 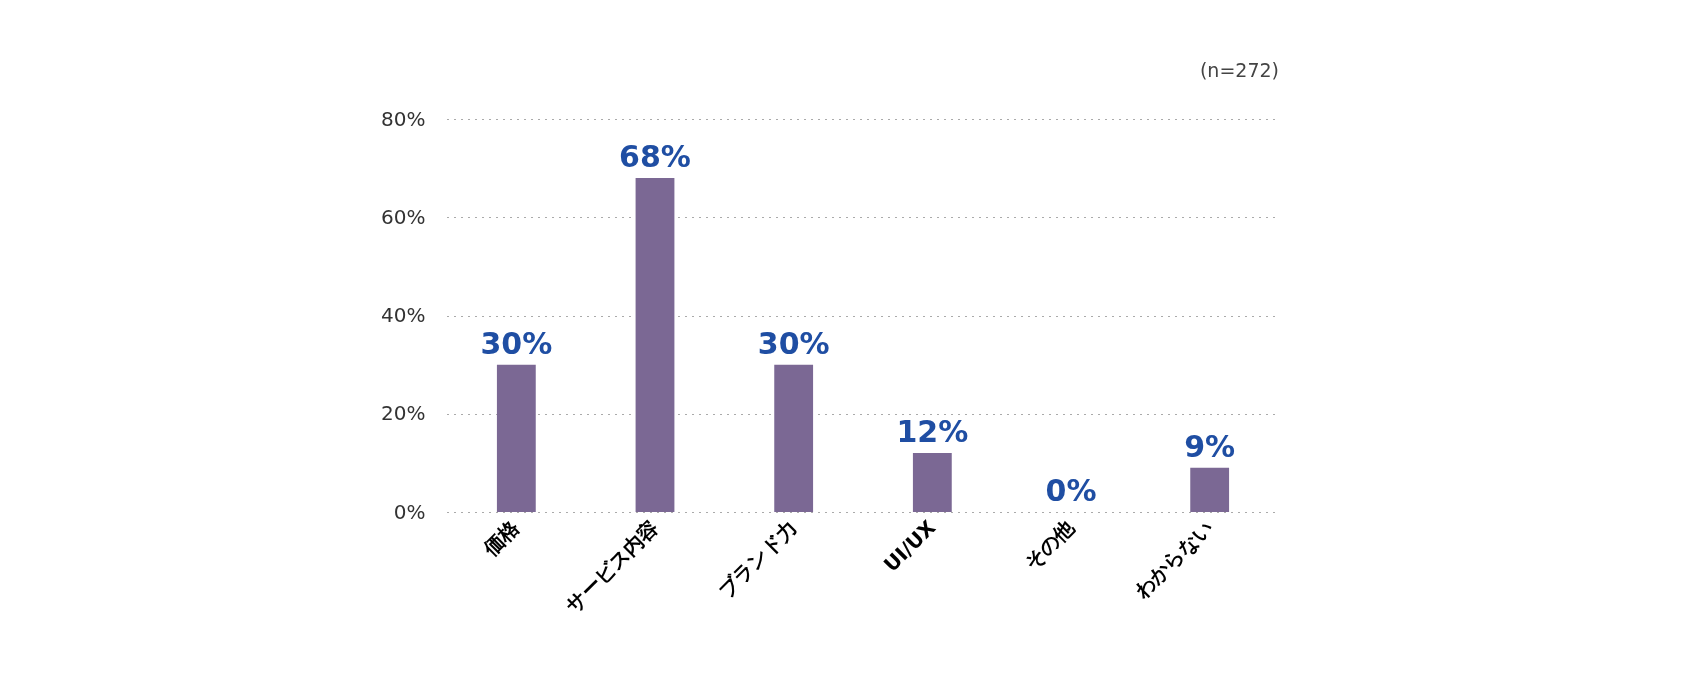 What do you see at coordinates (1173, 559) in the screenshot?
I see `x-tick-label: わからない` at bounding box center [1173, 559].